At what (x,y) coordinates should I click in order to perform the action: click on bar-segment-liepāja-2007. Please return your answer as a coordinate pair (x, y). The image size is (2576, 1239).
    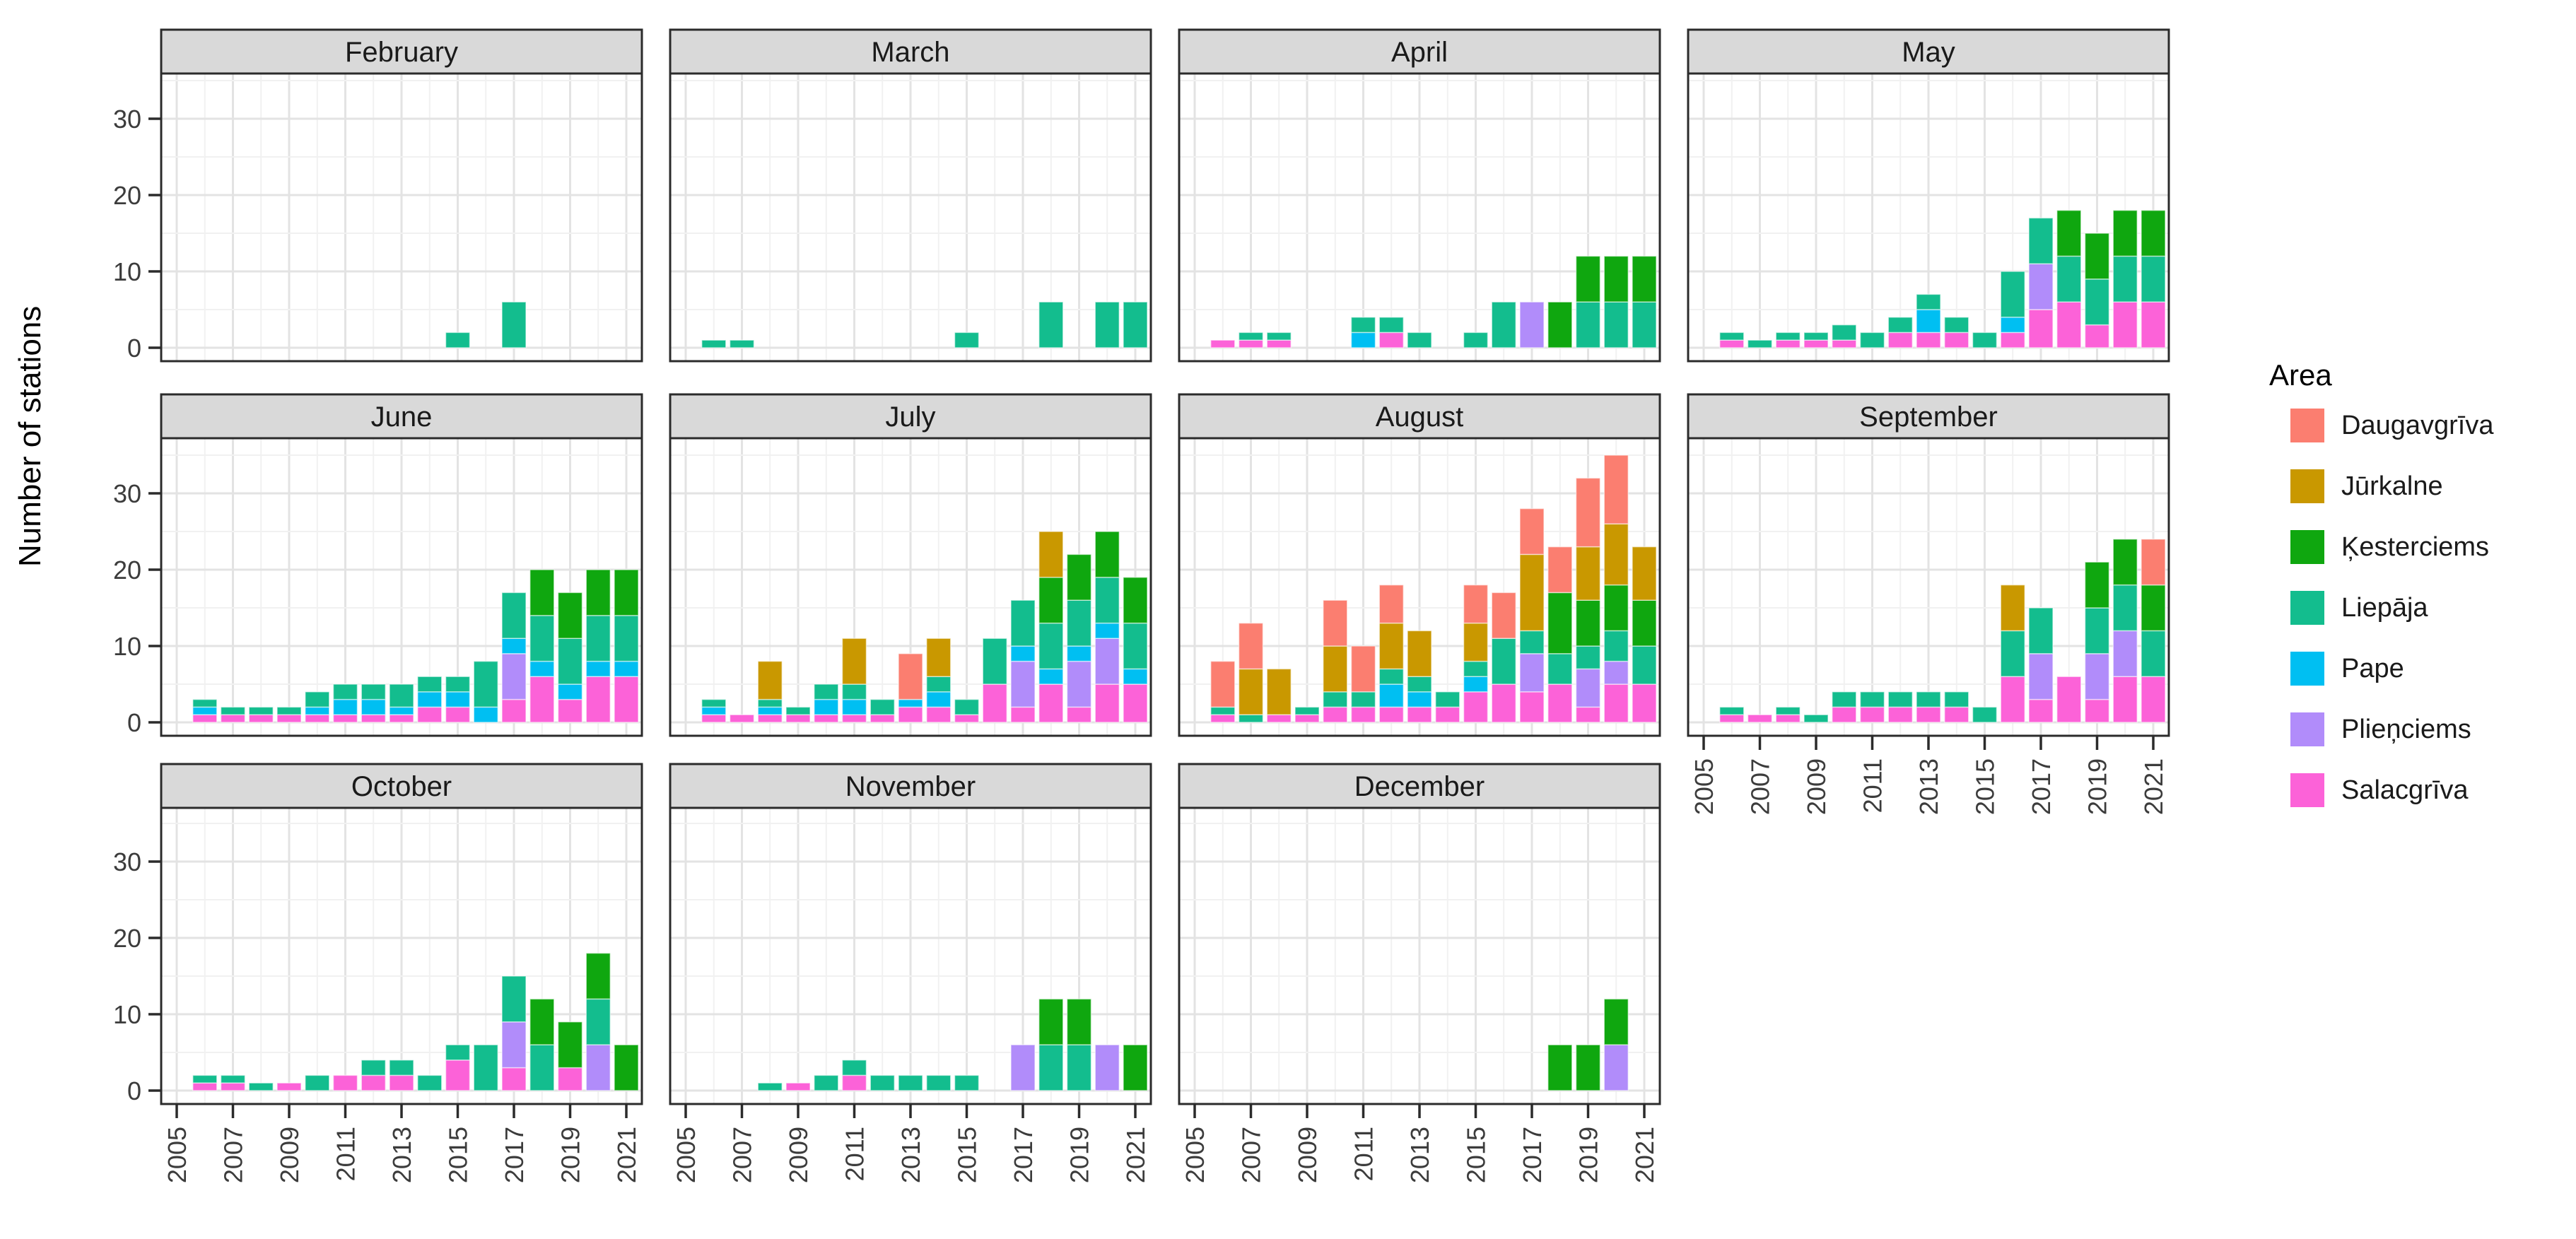
    Looking at the image, I should click on (233, 711).